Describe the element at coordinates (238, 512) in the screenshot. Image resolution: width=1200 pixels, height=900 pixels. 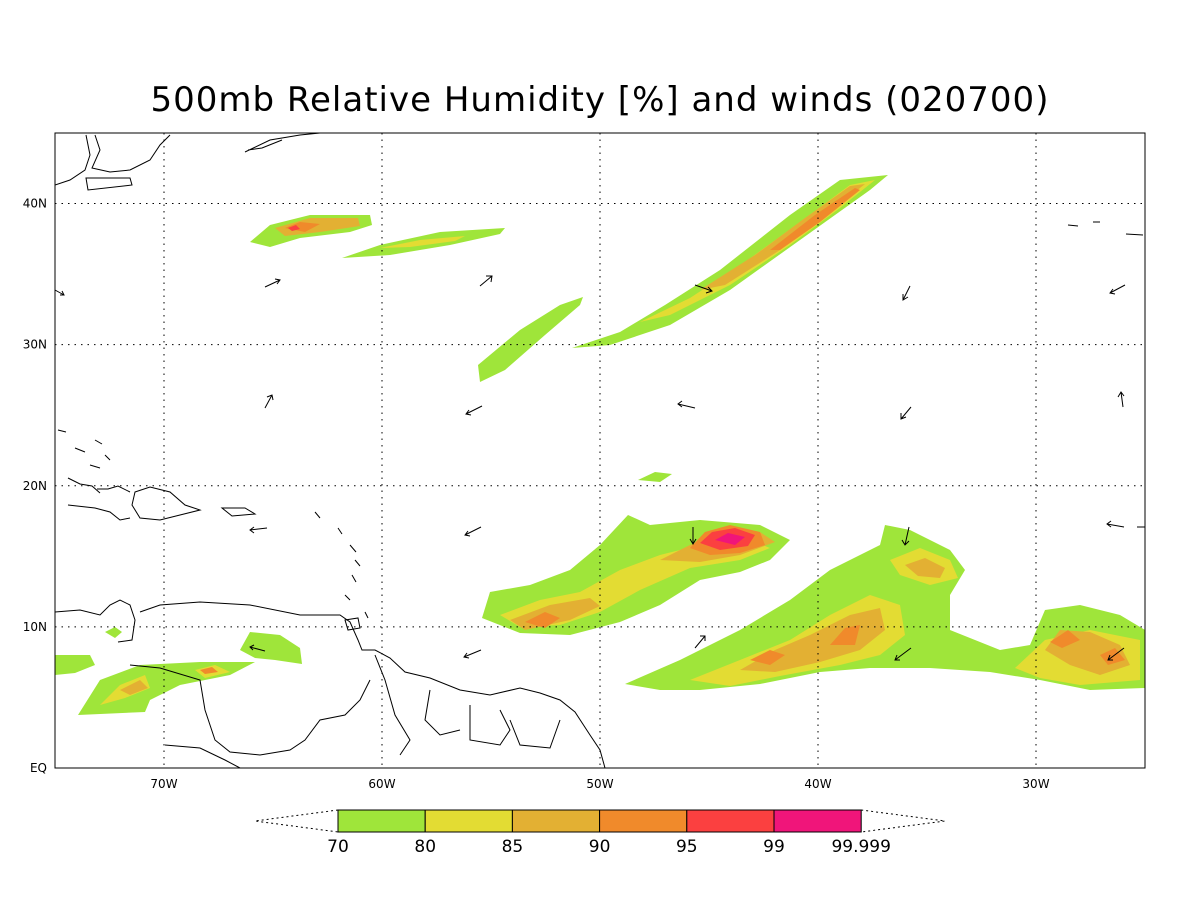
I see `coastline-puerto-rico` at that location.